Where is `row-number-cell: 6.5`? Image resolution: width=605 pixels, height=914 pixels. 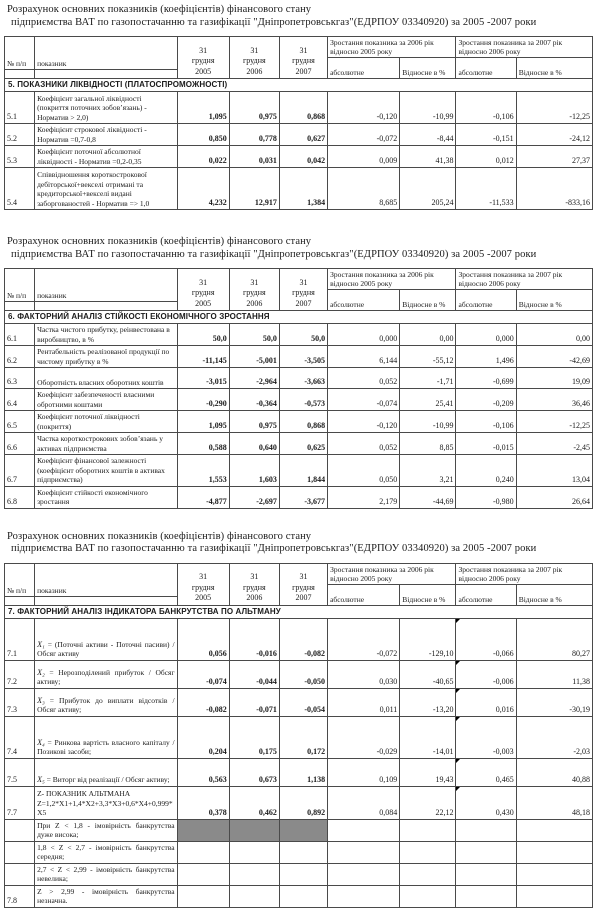
row-number-cell: 6.5 is located at coordinates (19, 421).